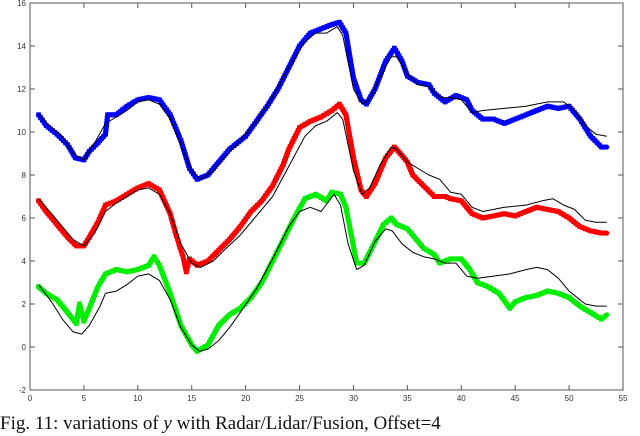  Describe the element at coordinates (84, 398) in the screenshot. I see `x-tick-label: 5` at that location.